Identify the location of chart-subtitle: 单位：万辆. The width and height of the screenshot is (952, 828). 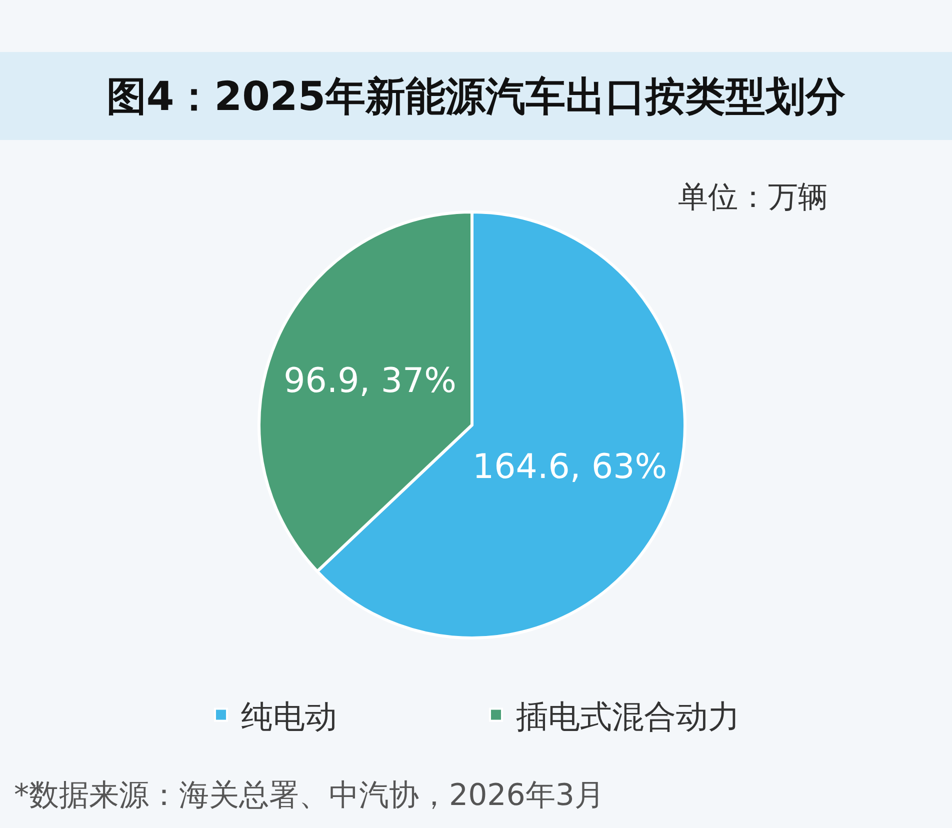
(753, 197).